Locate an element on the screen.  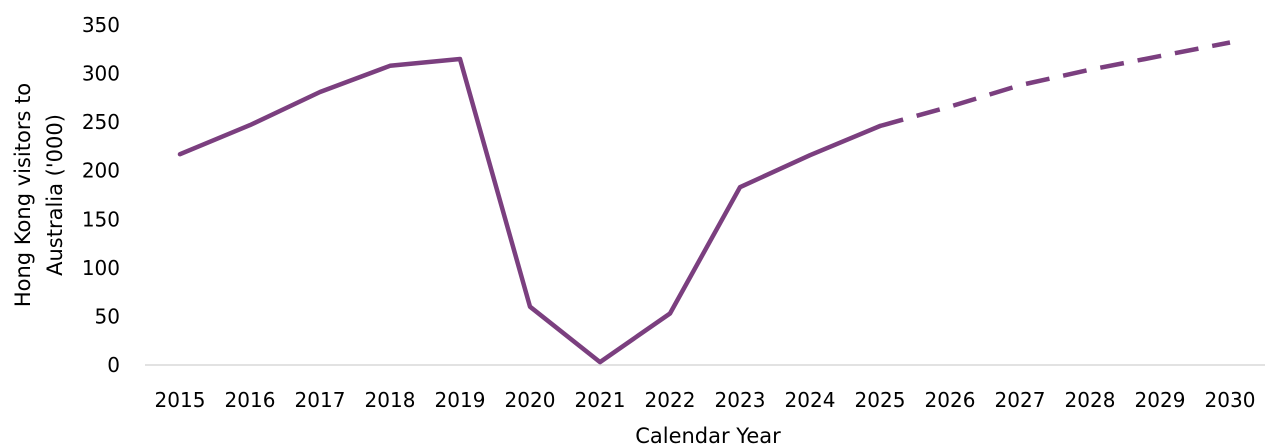
y-axis-title-line-2: Australia ('000) is located at coordinates (55, 195).